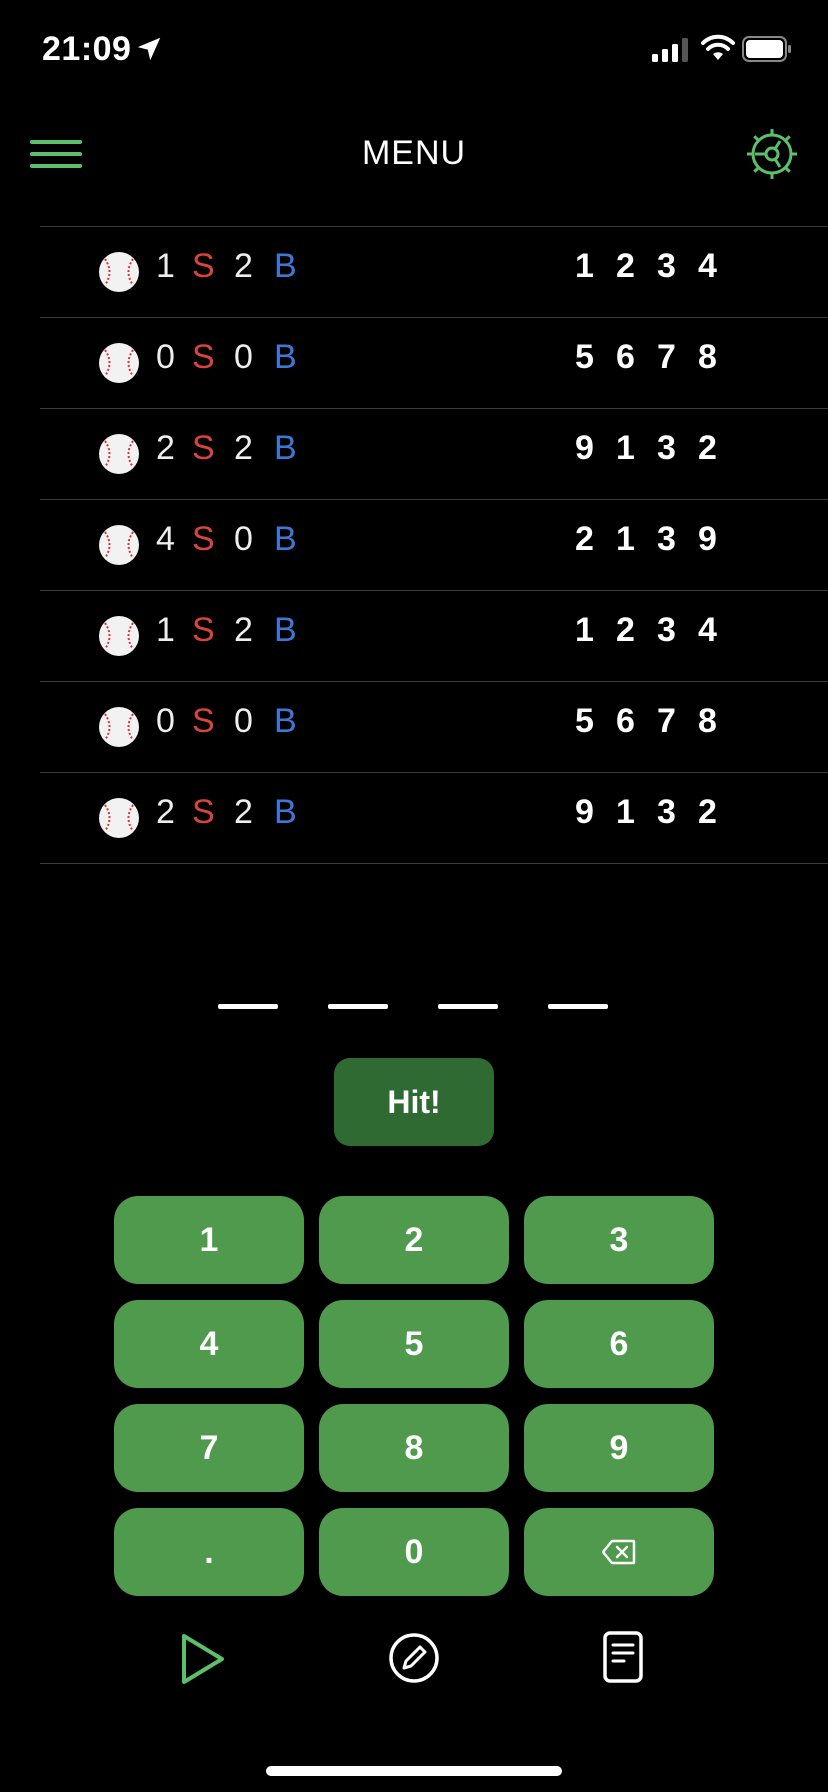 This screenshot has height=1792, width=828. What do you see at coordinates (165, 539) in the screenshot?
I see `strike-count: 4` at bounding box center [165, 539].